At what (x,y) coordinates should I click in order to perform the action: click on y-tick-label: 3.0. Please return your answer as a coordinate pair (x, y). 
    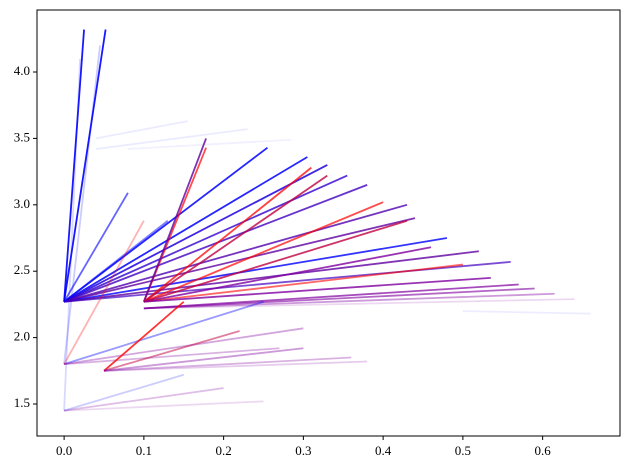
    Looking at the image, I should click on (22, 203).